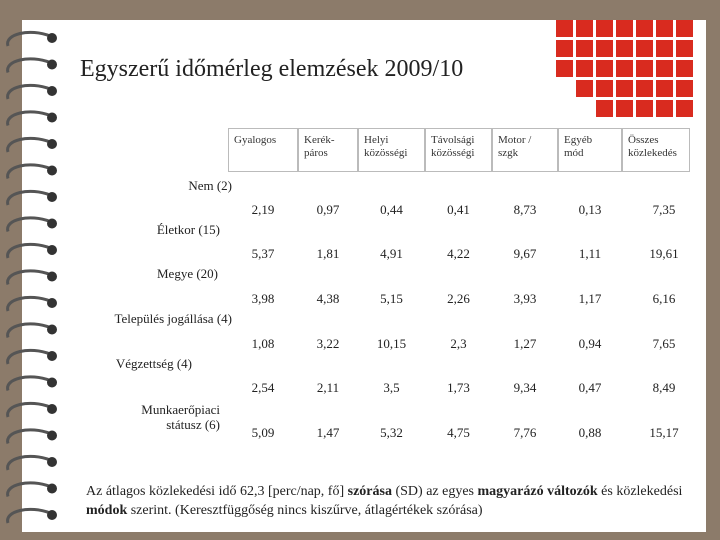 This screenshot has width=720, height=540. What do you see at coordinates (525, 343) in the screenshot?
I see `table-cell: 1,27` at bounding box center [525, 343].